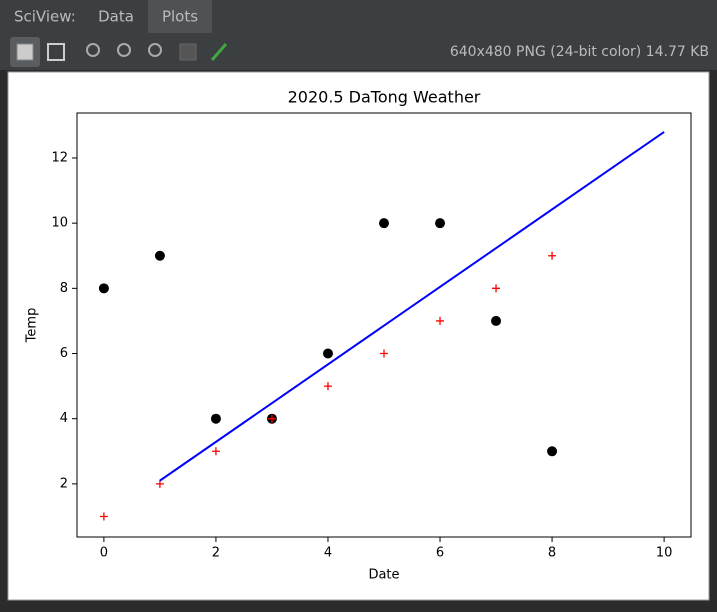 This screenshot has height=612, width=717. I want to click on tab: Plots, so click(180, 17).